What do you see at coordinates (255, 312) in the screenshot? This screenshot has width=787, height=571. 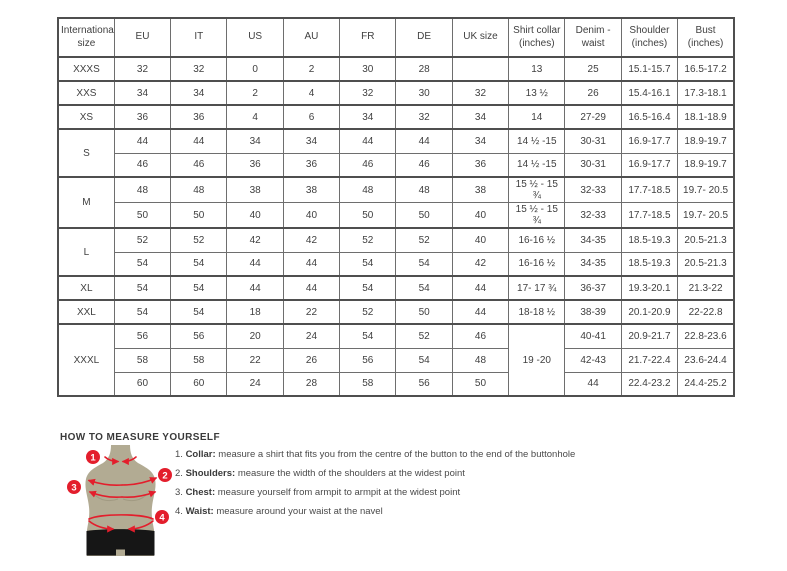 I see `table-cell: 18` at bounding box center [255, 312].